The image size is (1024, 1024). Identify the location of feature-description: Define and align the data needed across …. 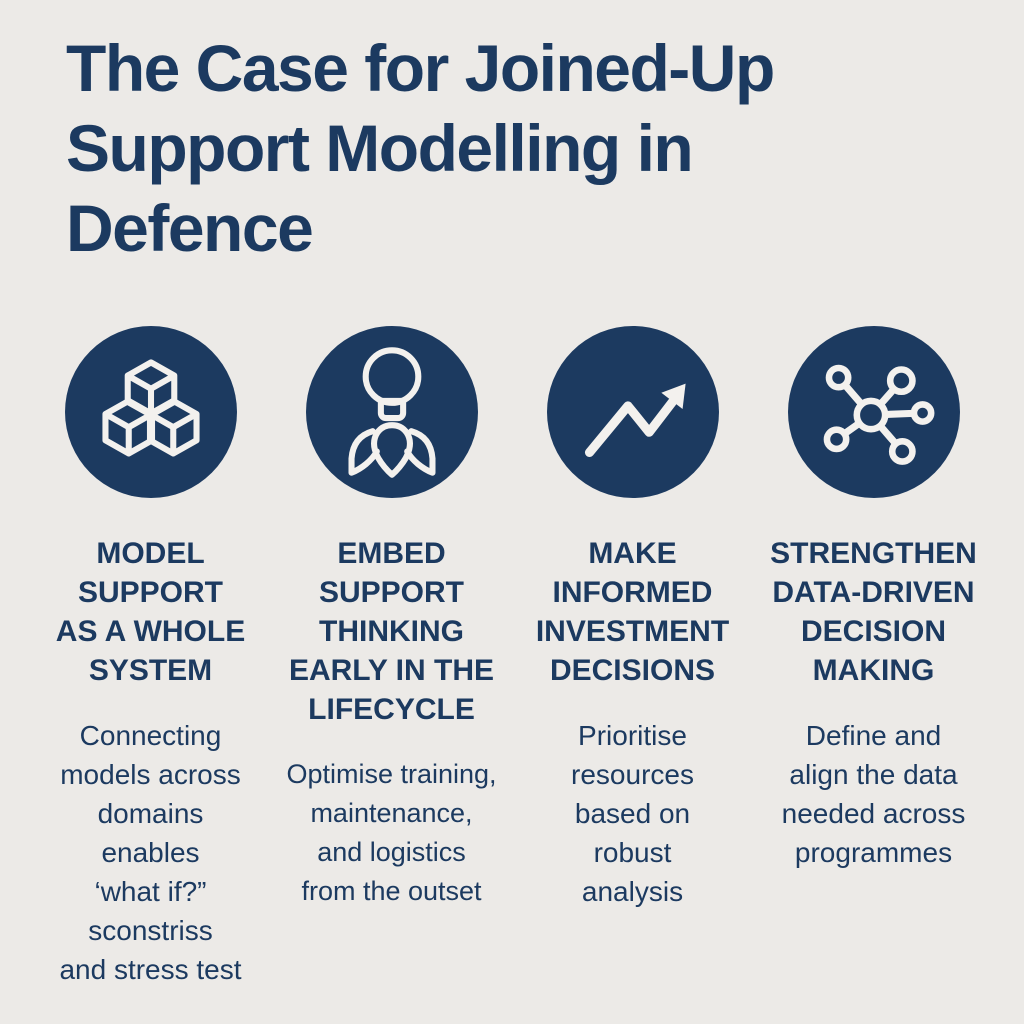
(873, 794).